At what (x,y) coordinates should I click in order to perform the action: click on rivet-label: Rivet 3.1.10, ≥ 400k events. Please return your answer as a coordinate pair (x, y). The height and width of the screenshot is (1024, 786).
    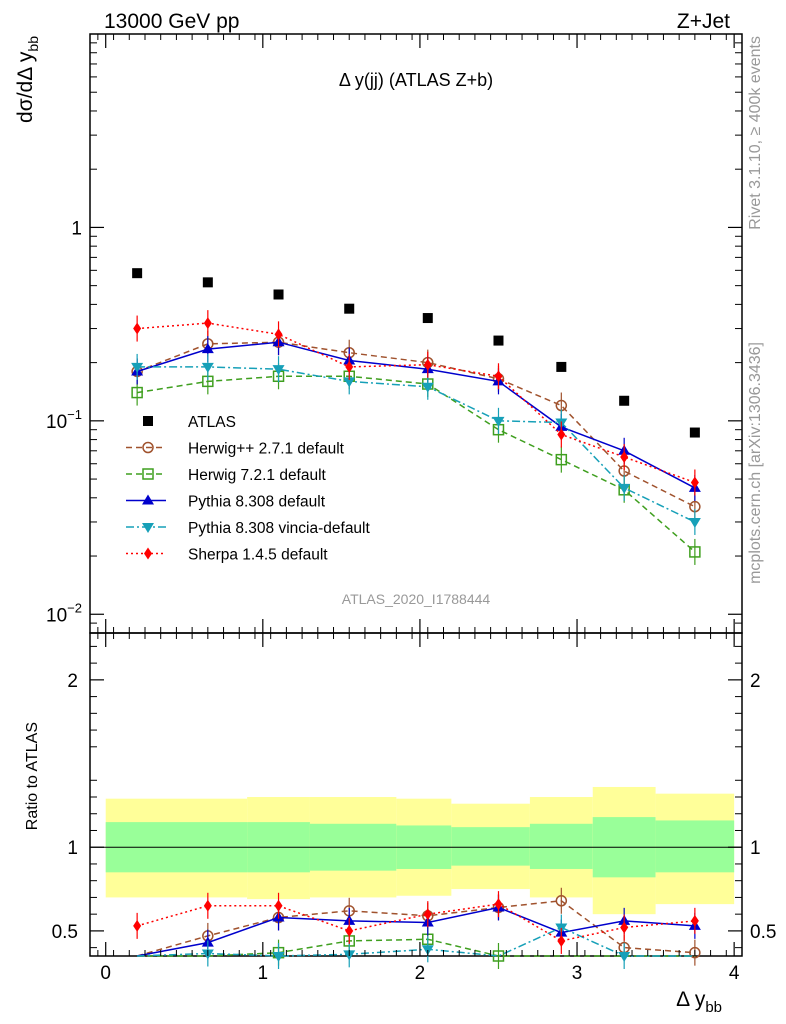
    Looking at the image, I should click on (755, 133).